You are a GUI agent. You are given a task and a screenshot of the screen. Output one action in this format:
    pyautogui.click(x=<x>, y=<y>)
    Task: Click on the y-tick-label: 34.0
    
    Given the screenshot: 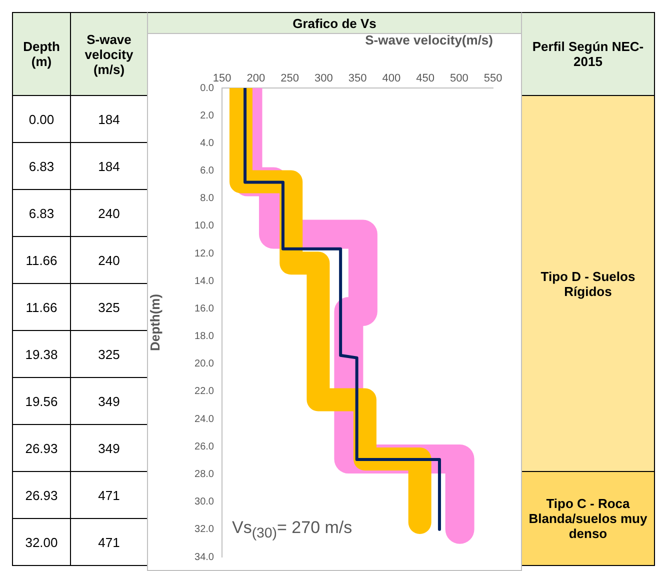 What is the action you would take?
    pyautogui.click(x=204, y=557)
    